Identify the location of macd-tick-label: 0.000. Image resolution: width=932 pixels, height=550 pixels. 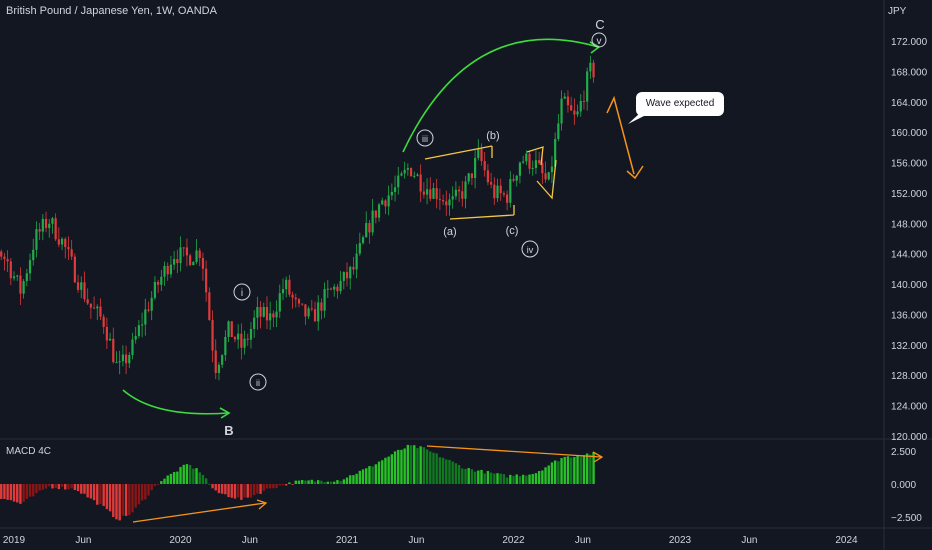
(903, 485).